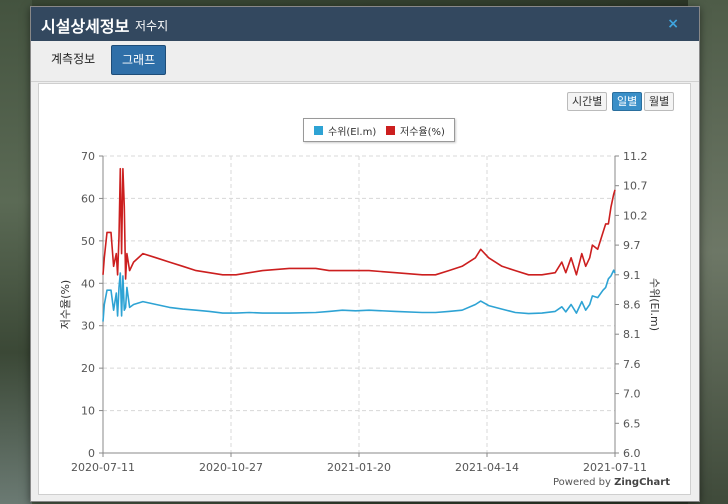  What do you see at coordinates (16, 252) in the screenshot?
I see `map-background-left` at bounding box center [16, 252].